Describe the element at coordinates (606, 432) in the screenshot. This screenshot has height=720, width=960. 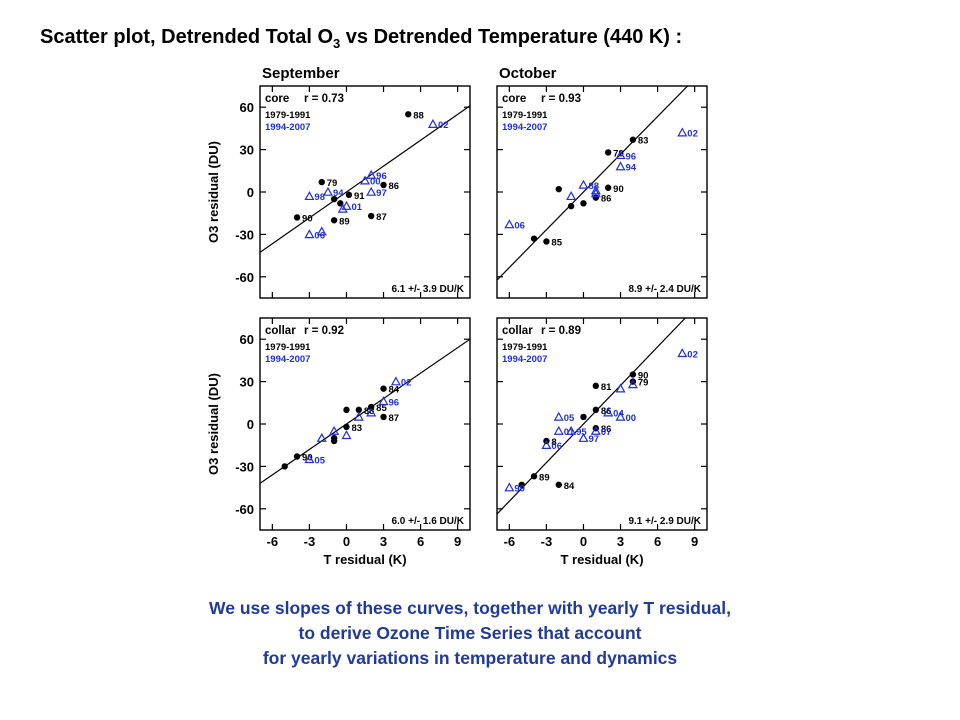
I see `data-label: 07` at that location.